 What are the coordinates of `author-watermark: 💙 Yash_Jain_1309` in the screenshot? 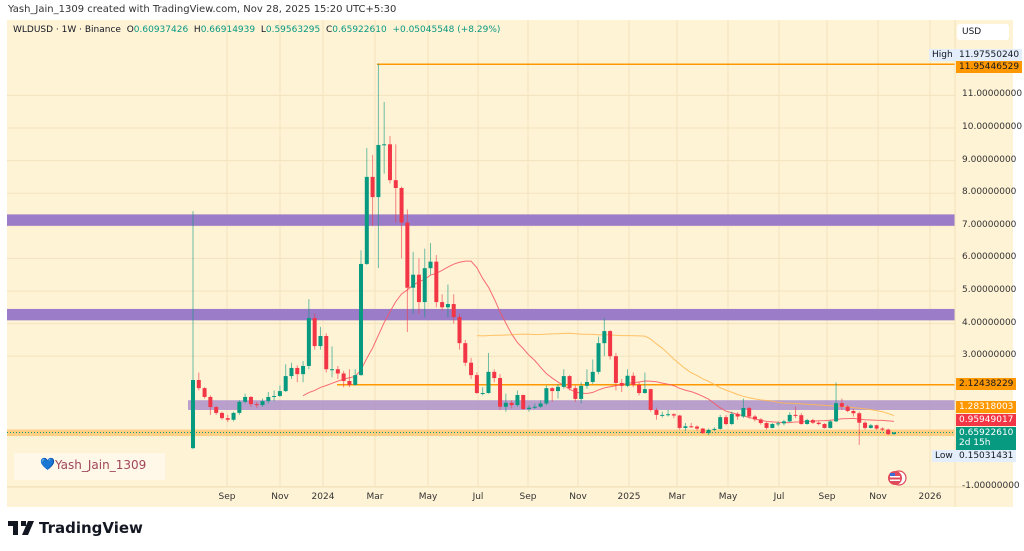 It's located at (89, 466).